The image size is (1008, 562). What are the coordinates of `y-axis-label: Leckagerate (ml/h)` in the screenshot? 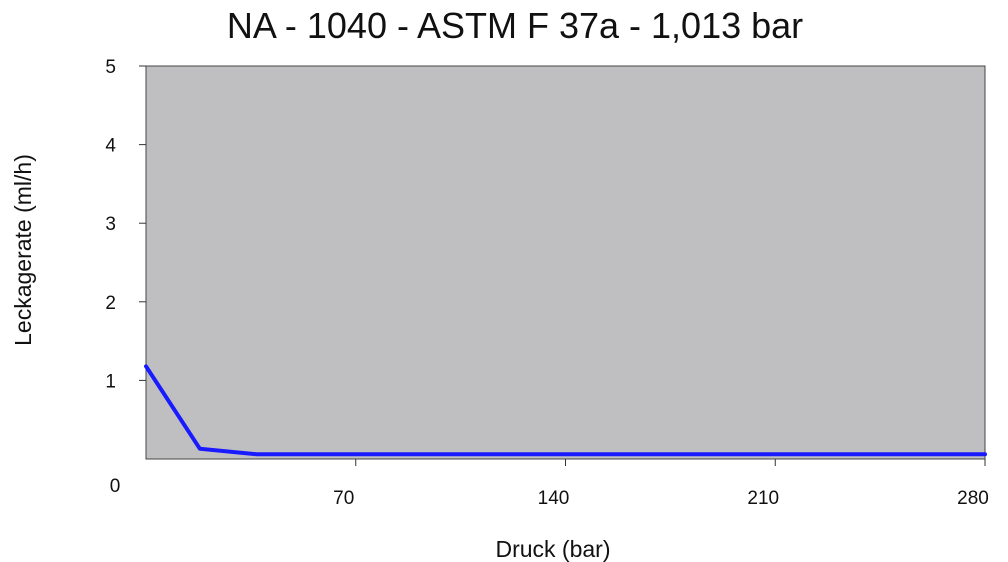 It's located at (23, 250).